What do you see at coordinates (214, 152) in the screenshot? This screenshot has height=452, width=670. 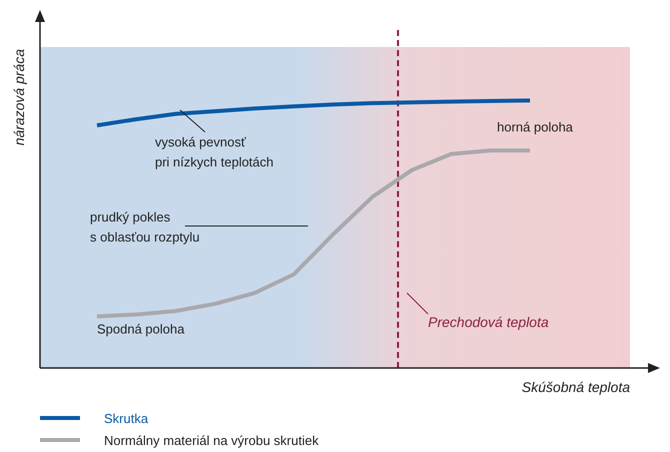 I see `annotation: vysoká pevnosť pri nízkych teplotách` at bounding box center [214, 152].